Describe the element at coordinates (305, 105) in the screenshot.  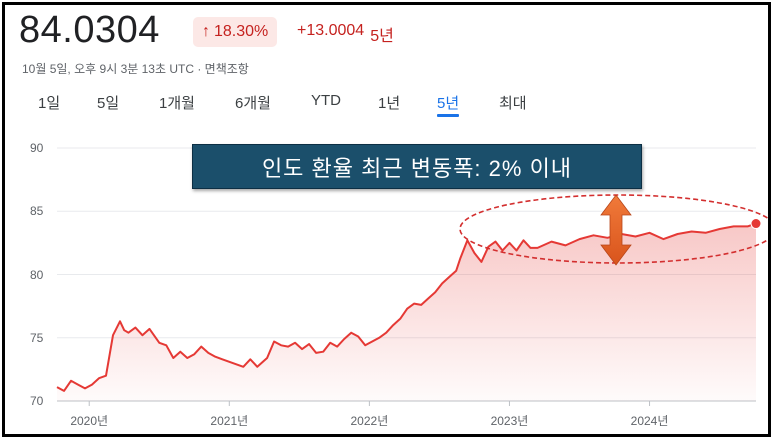
I see `range-tabs: 1일 5일 1개월 6개월 YTD 1년 5년 최대` at that location.